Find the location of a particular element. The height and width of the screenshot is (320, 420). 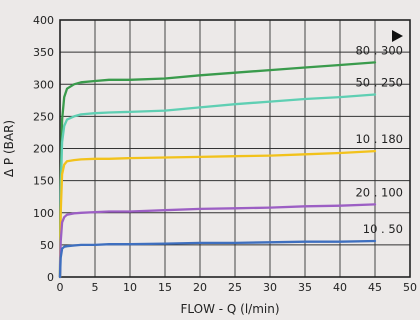

series-label: 80 . 300 is located at coordinates (379, 50).